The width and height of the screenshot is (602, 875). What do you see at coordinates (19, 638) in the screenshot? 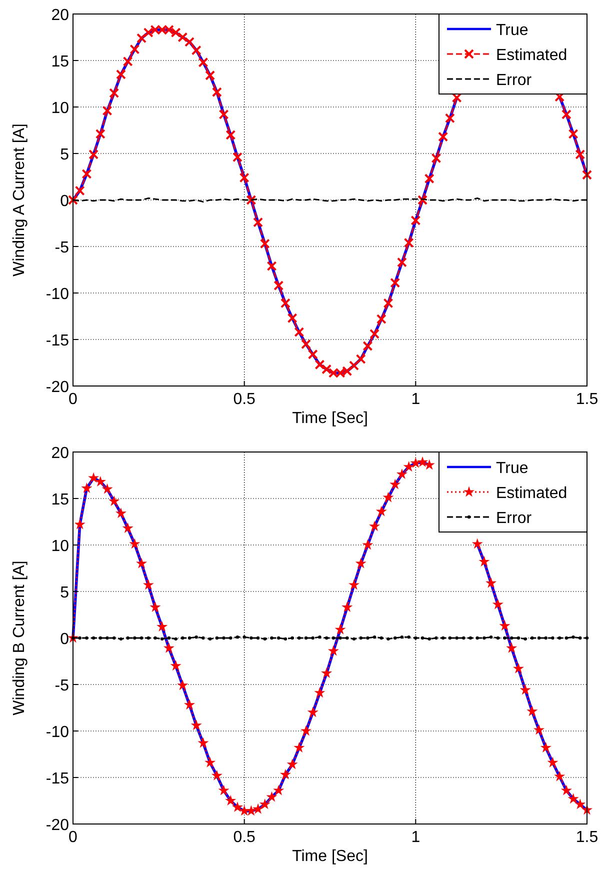
I see `y-axis-title: Winding B Current [A]` at bounding box center [19, 638].